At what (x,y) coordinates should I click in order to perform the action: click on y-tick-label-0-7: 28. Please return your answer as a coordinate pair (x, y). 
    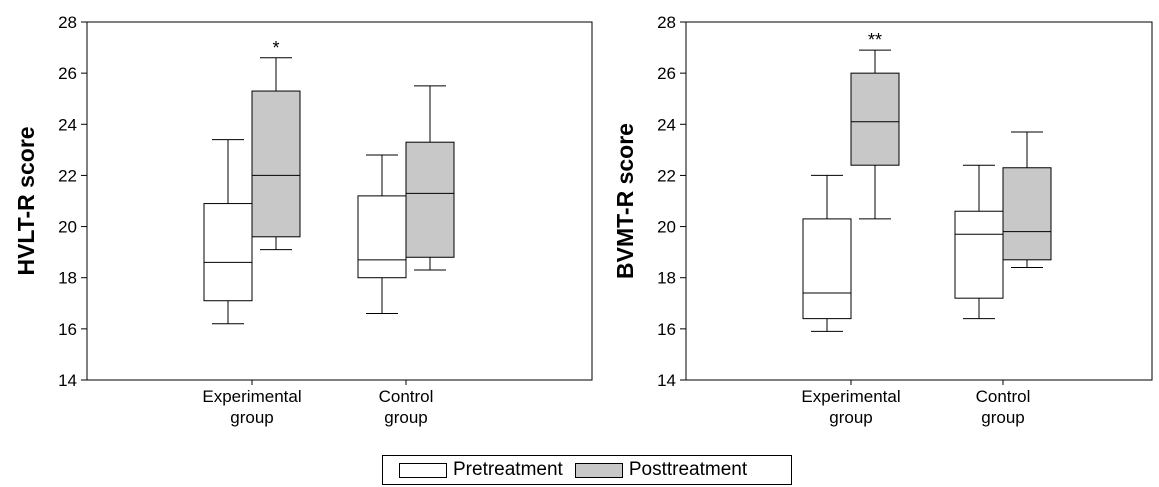
    Looking at the image, I should click on (67, 22).